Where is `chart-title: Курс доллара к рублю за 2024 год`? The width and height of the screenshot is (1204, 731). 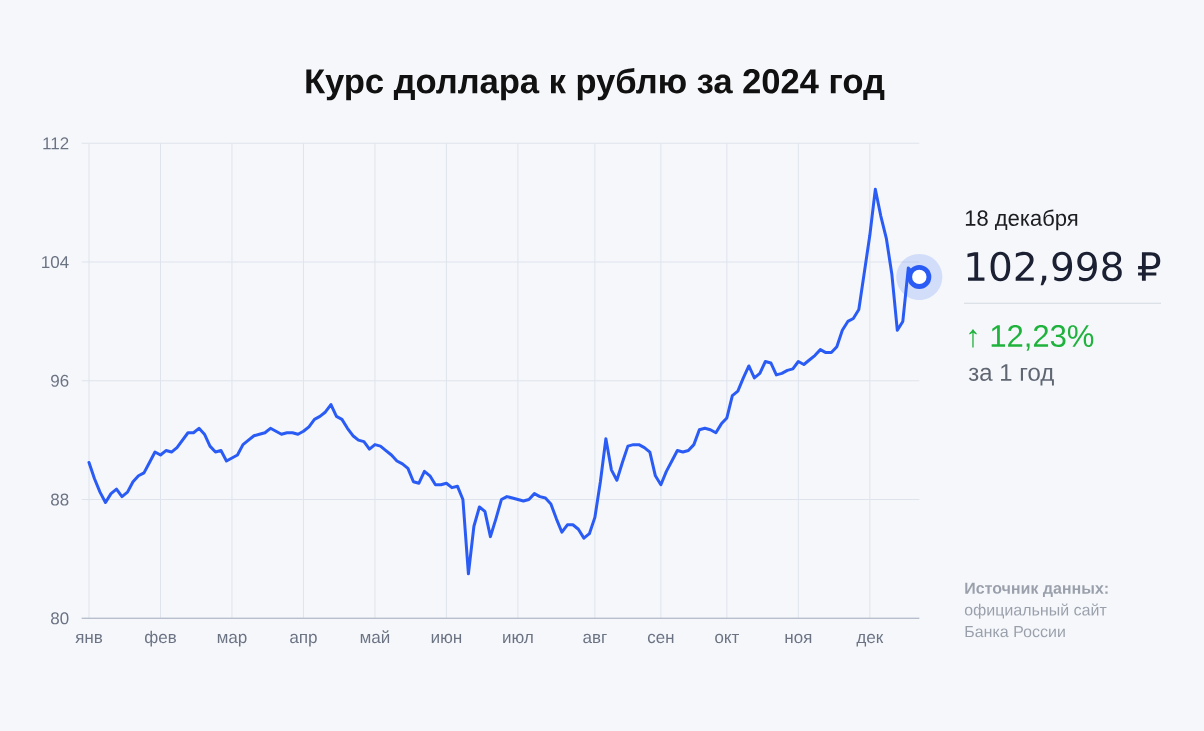 chart-title: Курс доллара к рублю за 2024 год is located at coordinates (595, 84).